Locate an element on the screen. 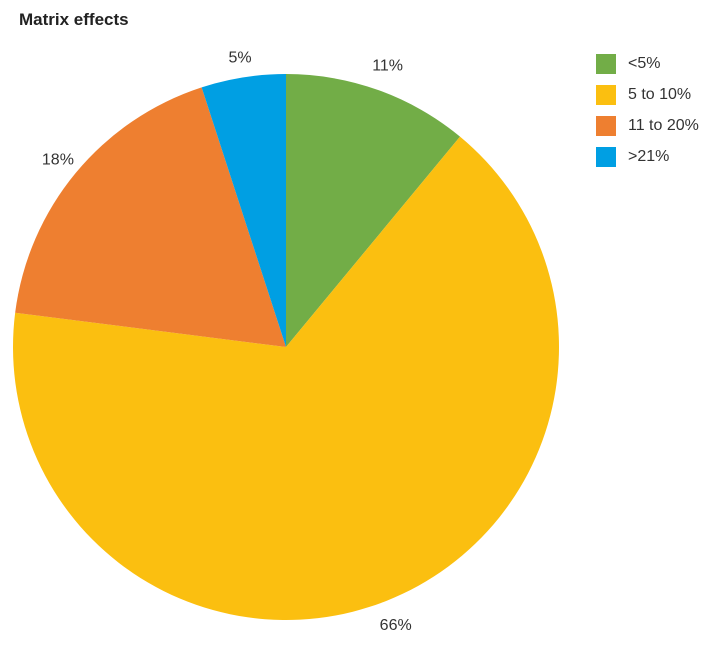  chart-title: Matrix effects is located at coordinates (74, 19).